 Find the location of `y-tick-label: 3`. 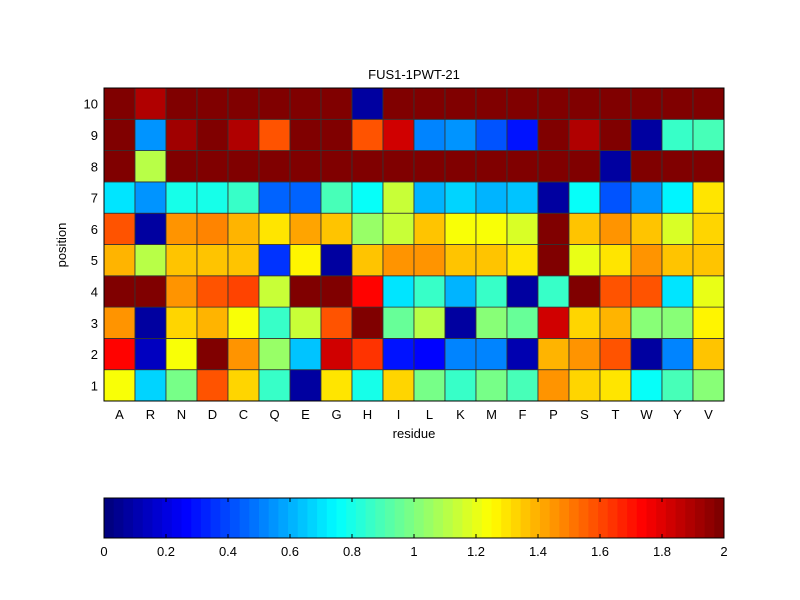

y-tick-label: 3 is located at coordinates (94, 323).